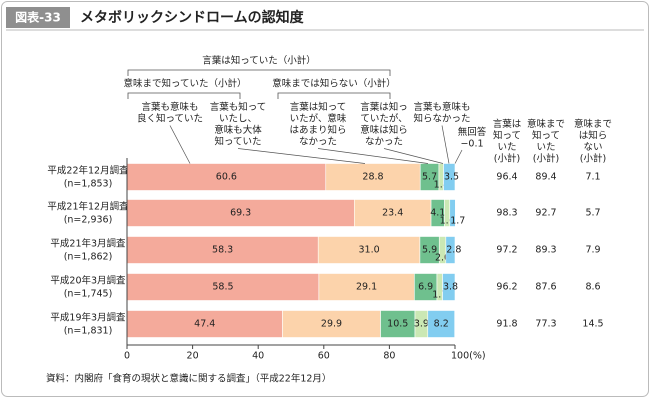 The width and height of the screenshot is (651, 403). Describe the element at coordinates (88, 184) in the screenshot. I see `n-label: (n=1,853)` at that location.